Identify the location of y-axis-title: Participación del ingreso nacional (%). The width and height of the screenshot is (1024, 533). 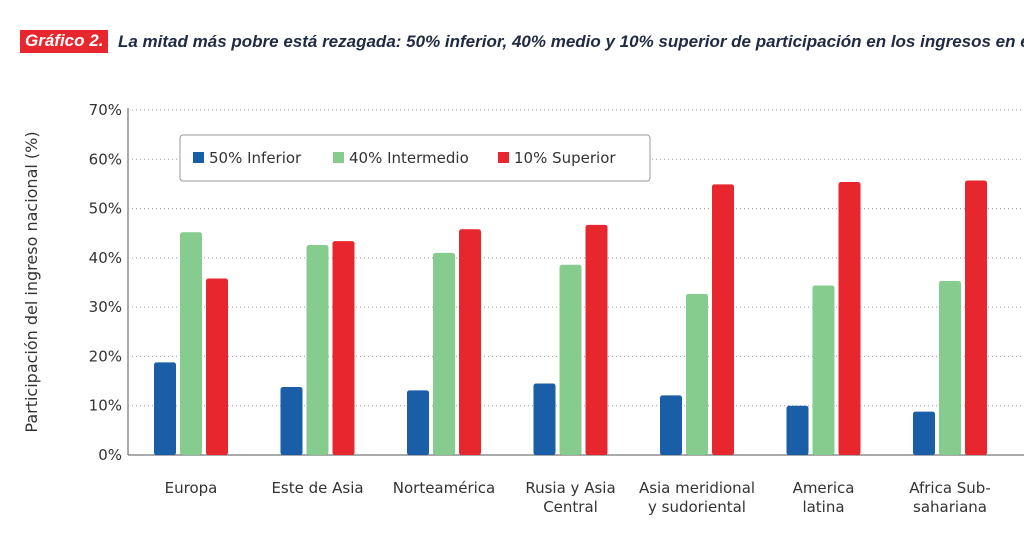
(31, 281).